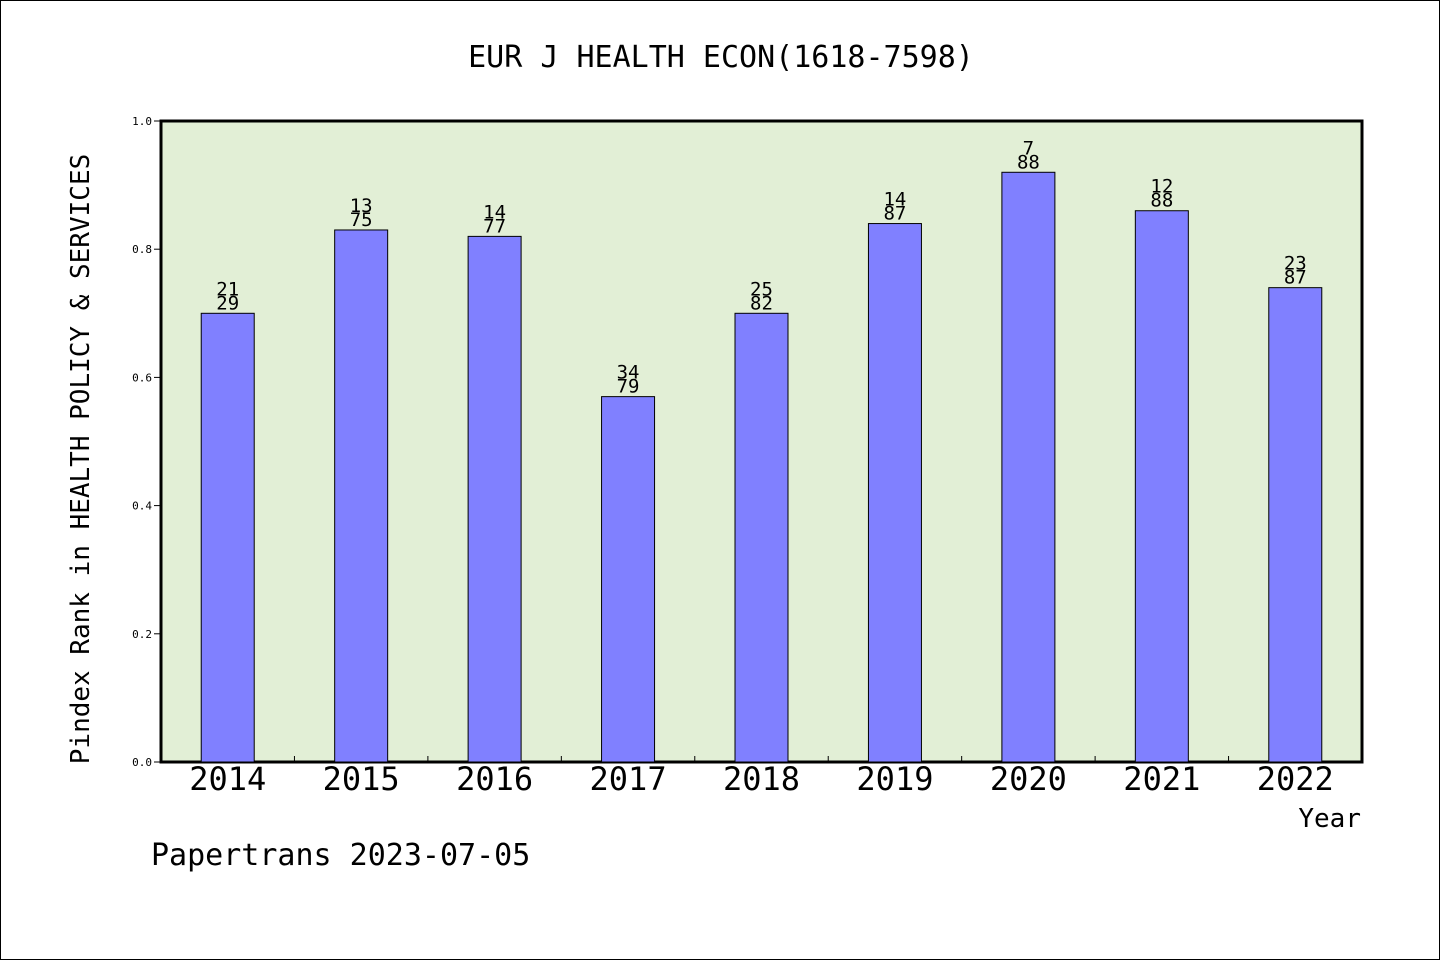 Image resolution: width=1440 pixels, height=961 pixels. Describe the element at coordinates (1161, 187) in the screenshot. I see `data-label-rank: 12` at that location.